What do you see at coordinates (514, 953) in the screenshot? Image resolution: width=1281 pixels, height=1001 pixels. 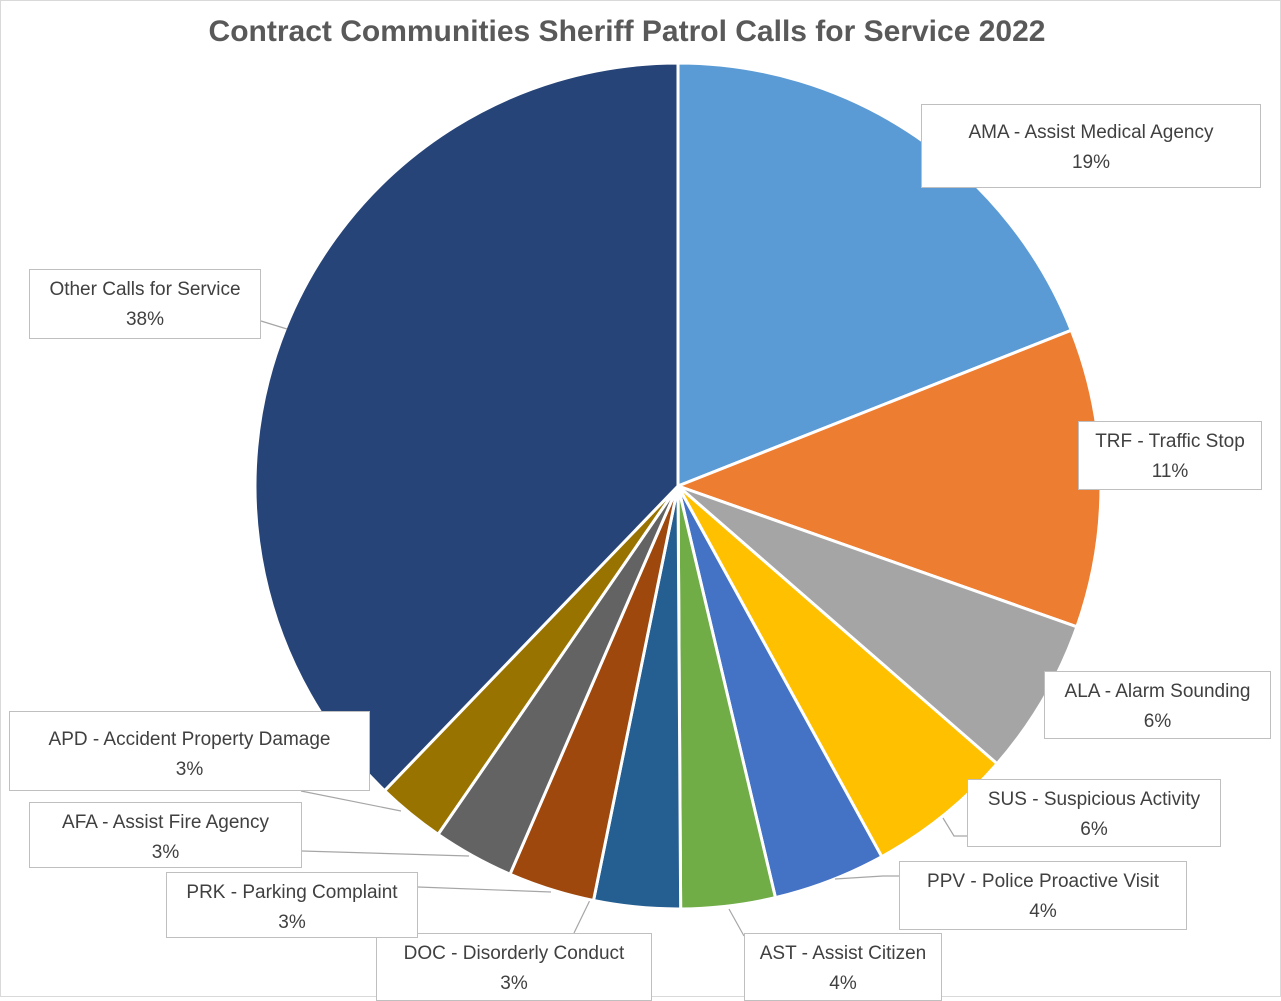 I see `data-label-category: DOC - Disorderly Conduct` at bounding box center [514, 953].